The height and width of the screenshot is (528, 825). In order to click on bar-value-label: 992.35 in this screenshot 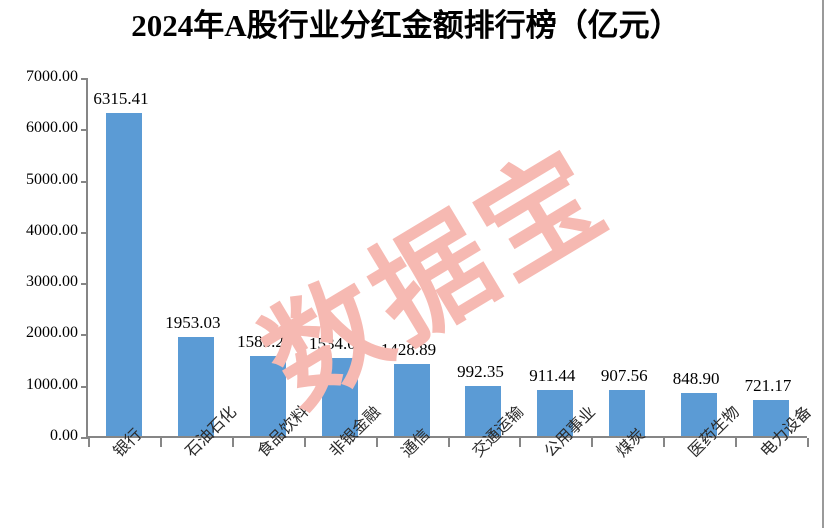, I will do `click(480, 372)`.